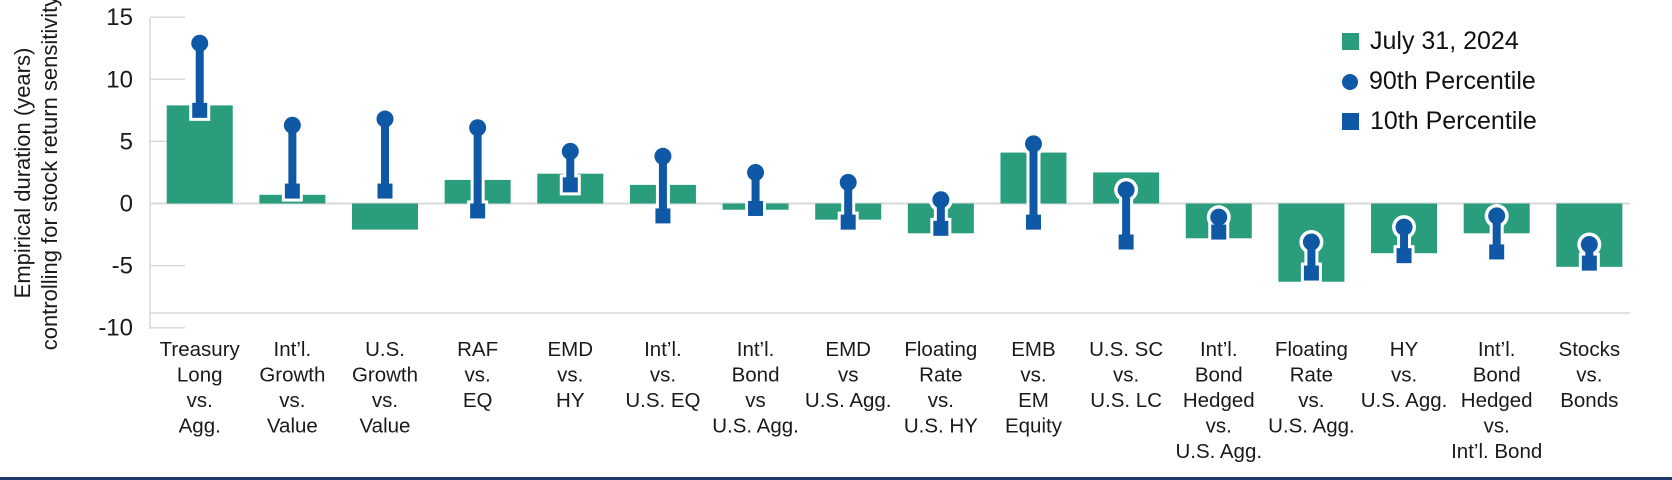  I want to click on category-label-15: Stocks vs. Bonds, so click(1590, 375).